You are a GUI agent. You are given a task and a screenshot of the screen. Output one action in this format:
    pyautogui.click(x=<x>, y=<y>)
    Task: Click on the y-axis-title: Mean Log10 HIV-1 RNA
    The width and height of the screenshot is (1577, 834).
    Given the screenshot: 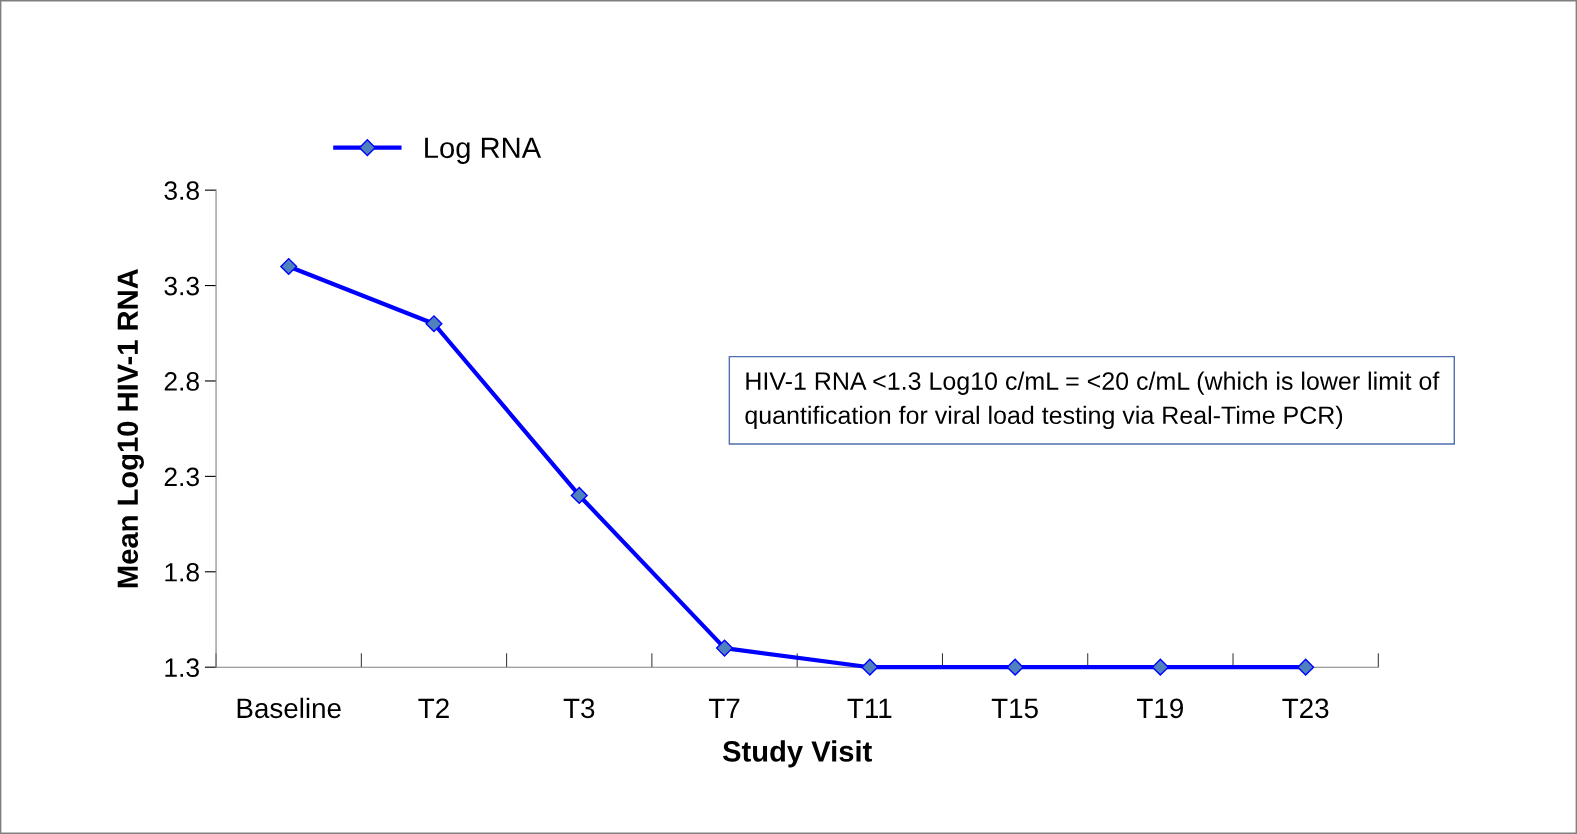 What is the action you would take?
    pyautogui.click(x=130, y=428)
    